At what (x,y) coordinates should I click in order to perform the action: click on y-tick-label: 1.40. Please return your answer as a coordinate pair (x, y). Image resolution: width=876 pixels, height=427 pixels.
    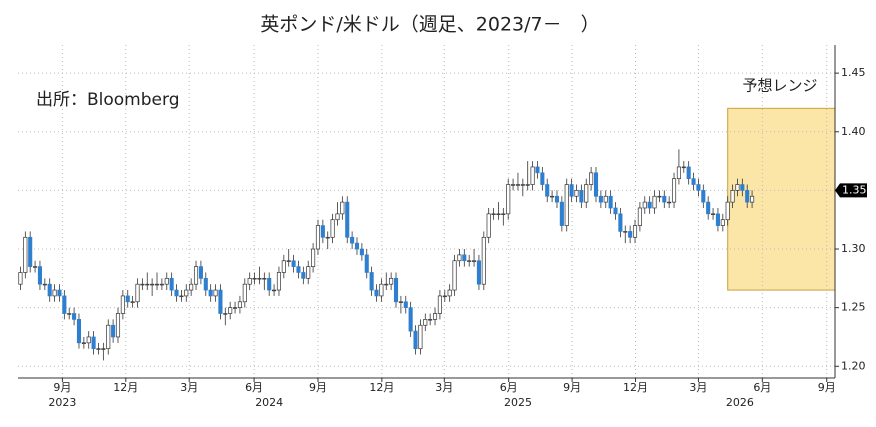
    Looking at the image, I should click on (853, 131).